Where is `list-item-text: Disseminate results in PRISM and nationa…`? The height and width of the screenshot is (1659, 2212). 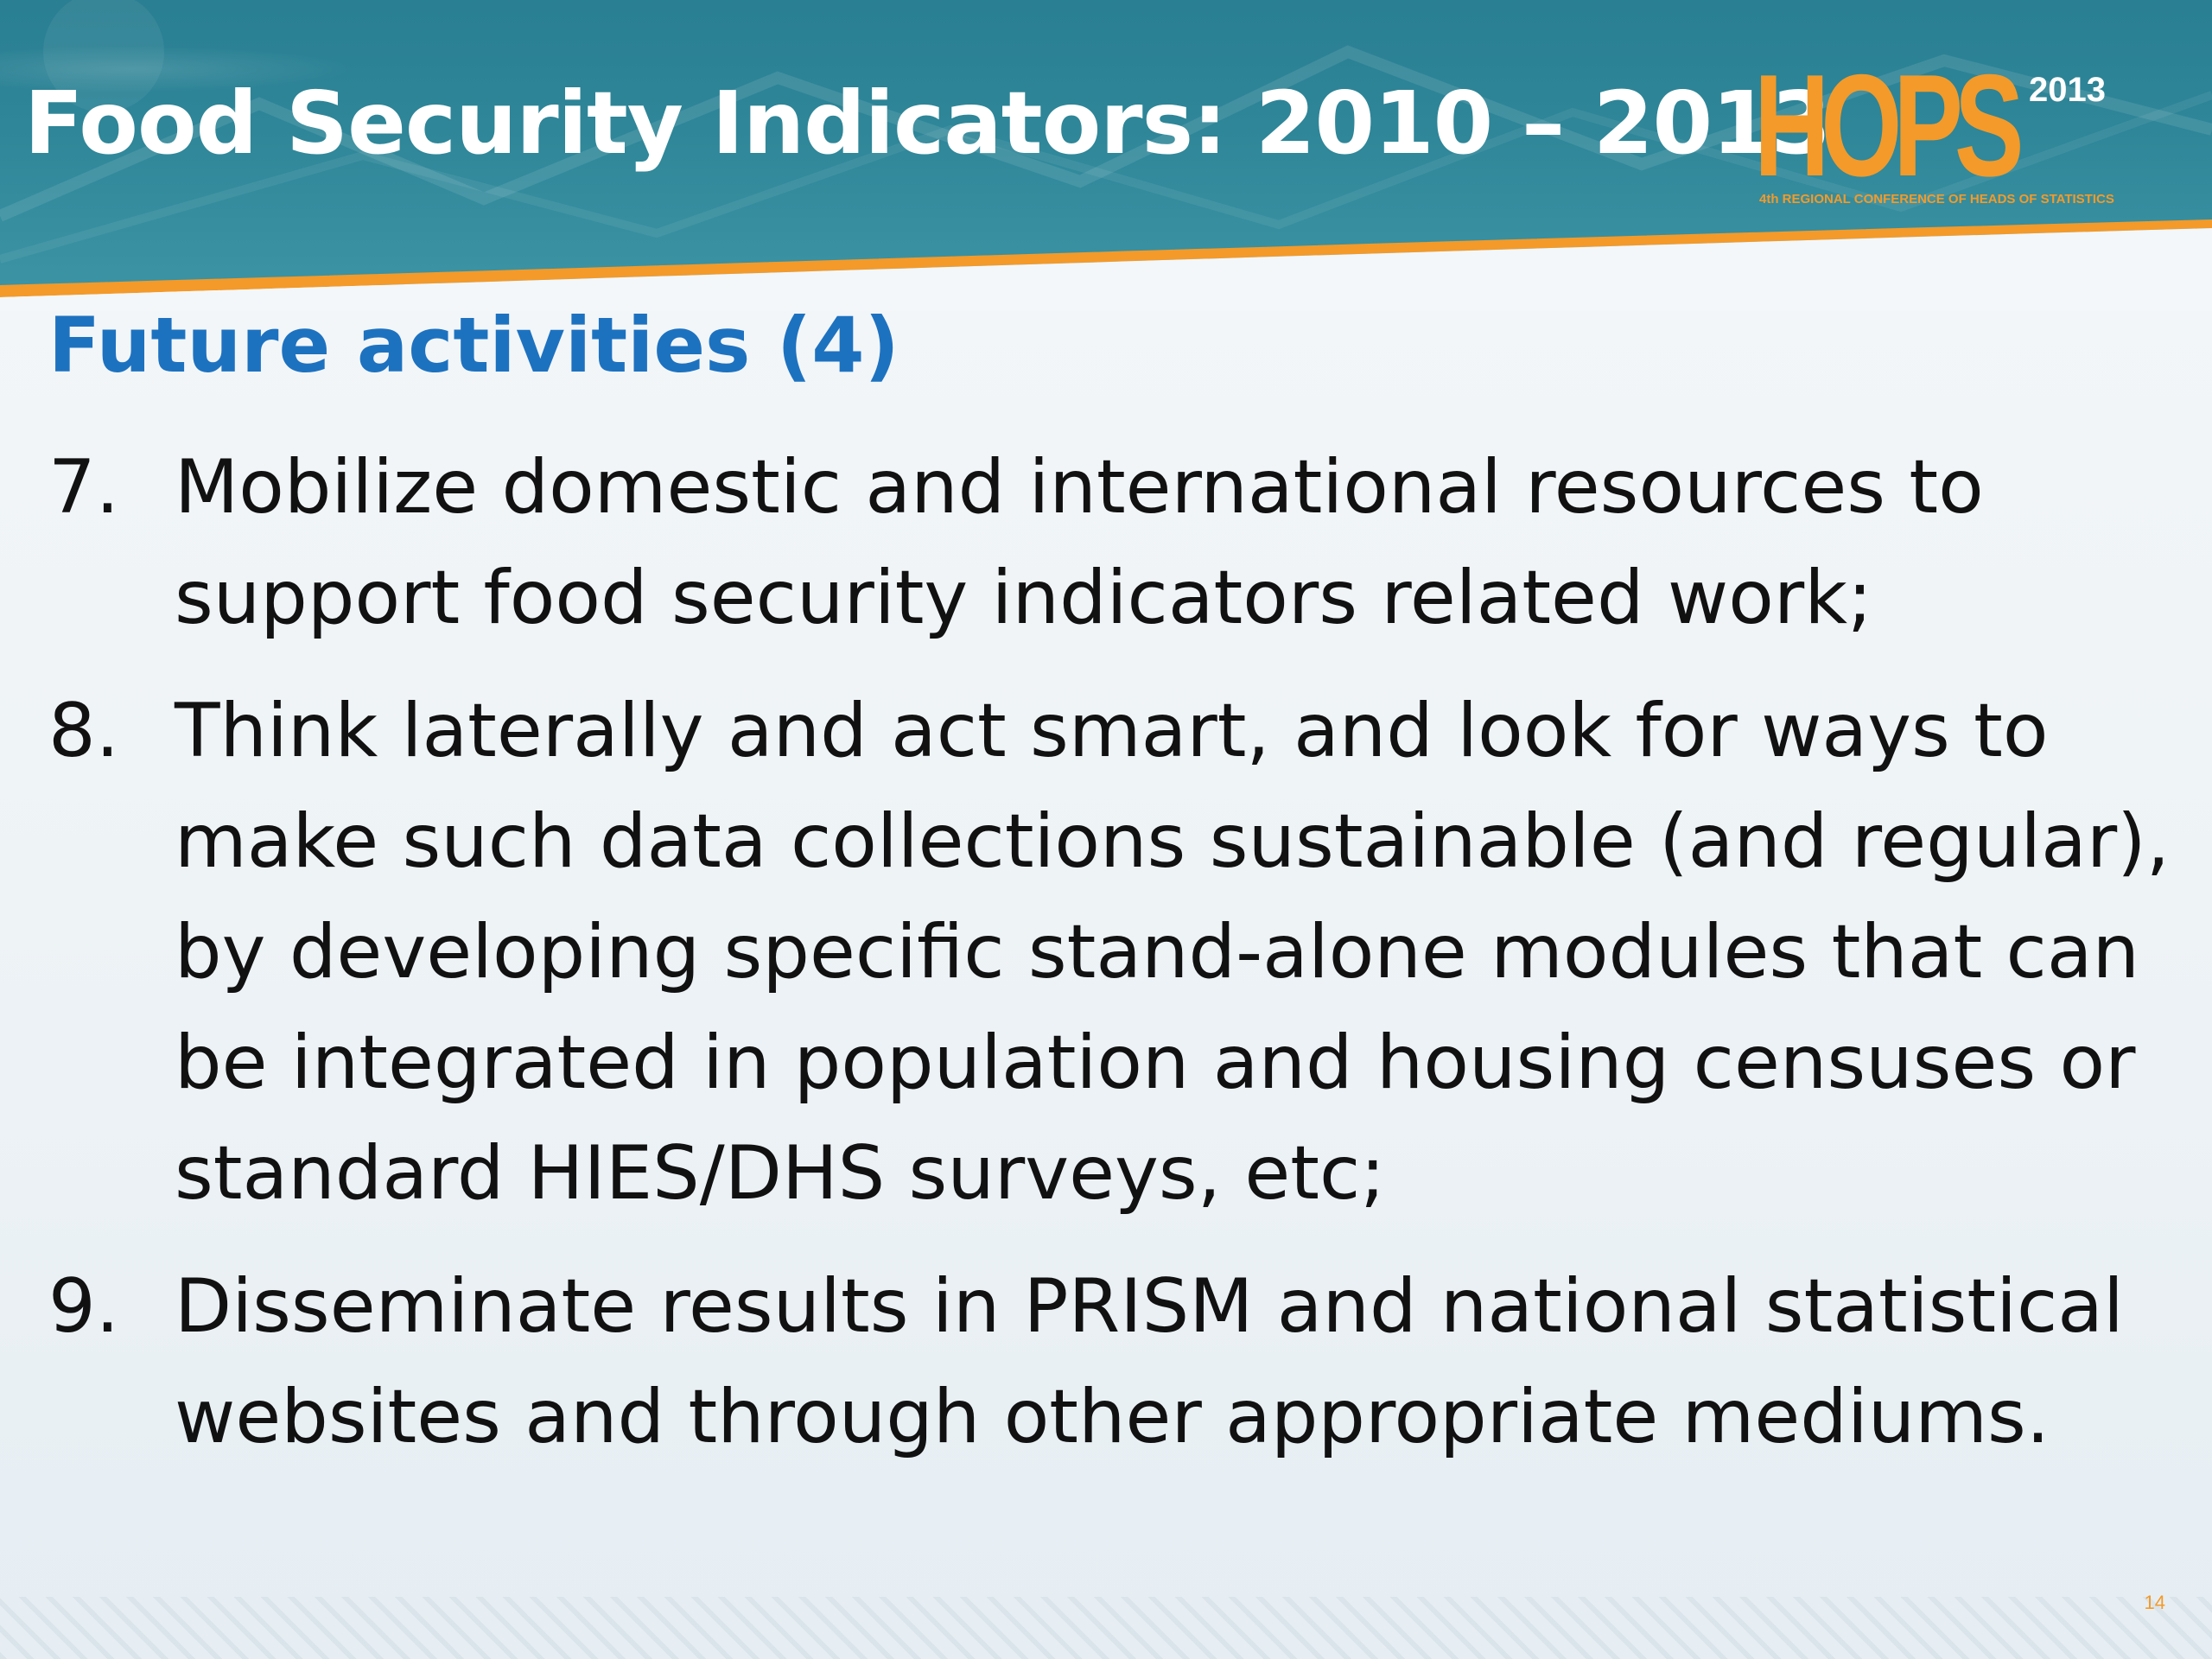
list-item-text: Disseminate results in PRISM and nationa… is located at coordinates (1149, 1361).